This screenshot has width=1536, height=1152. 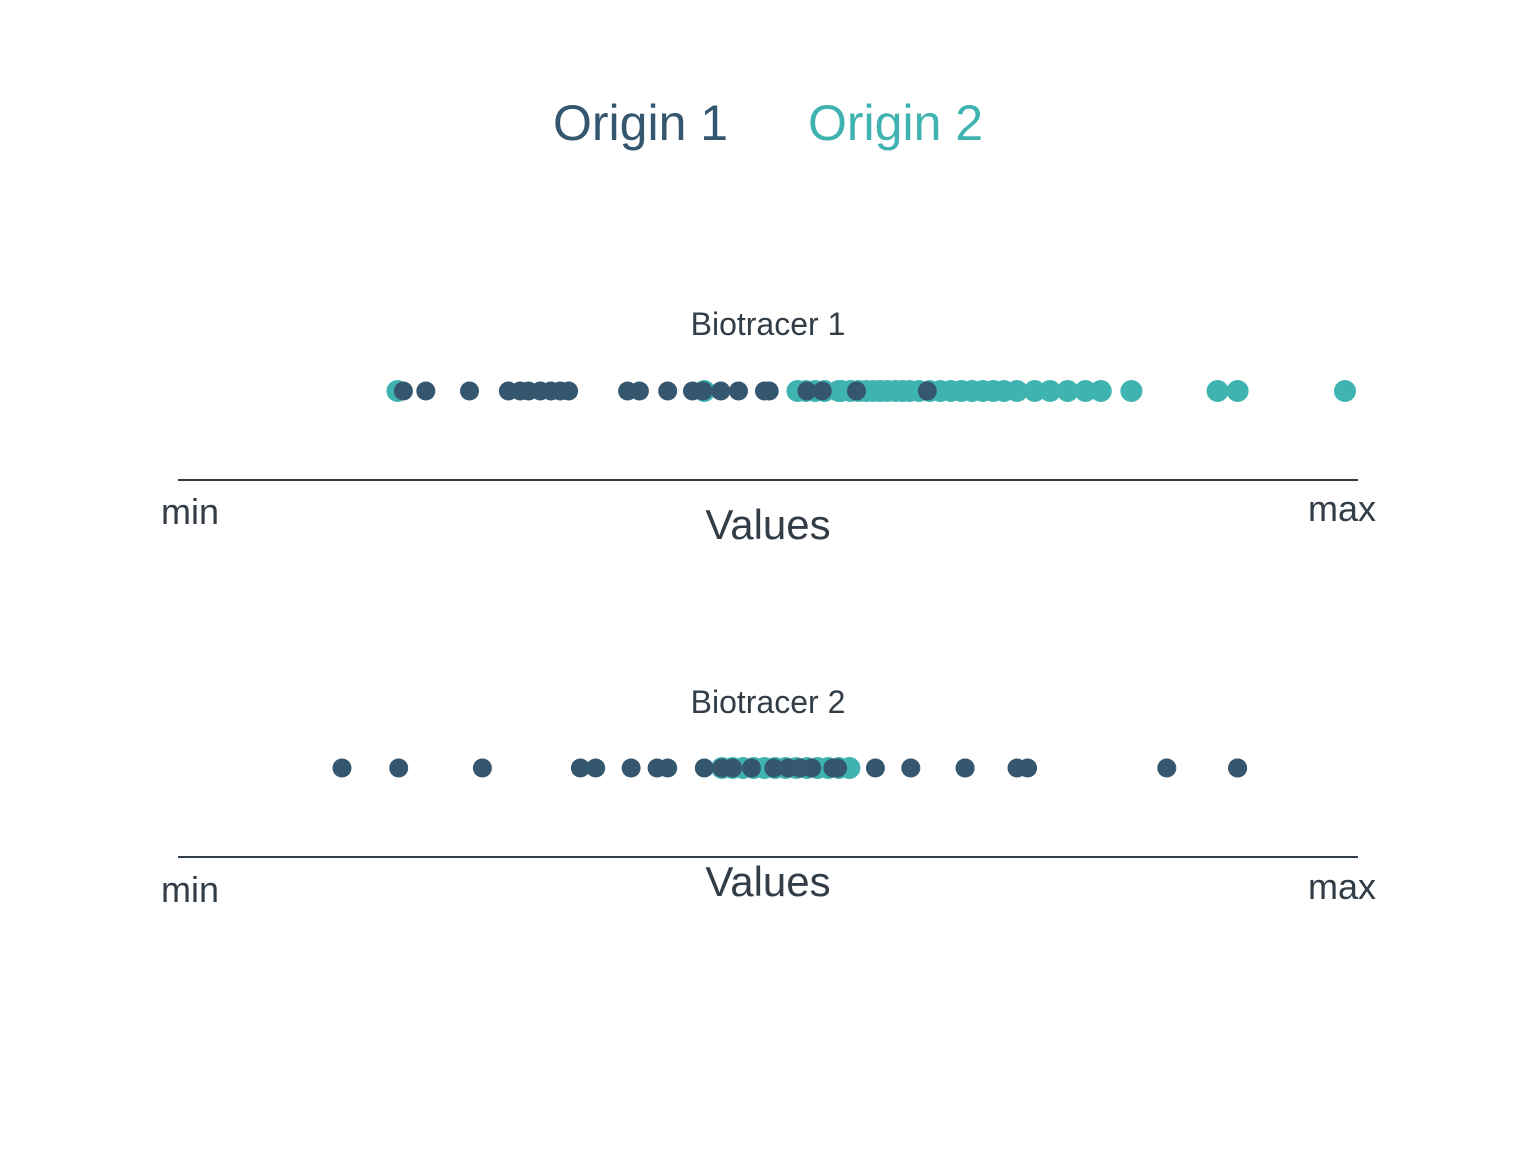 What do you see at coordinates (768, 702) in the screenshot?
I see `panel-title-biotracer-2: Biotracer 2` at bounding box center [768, 702].